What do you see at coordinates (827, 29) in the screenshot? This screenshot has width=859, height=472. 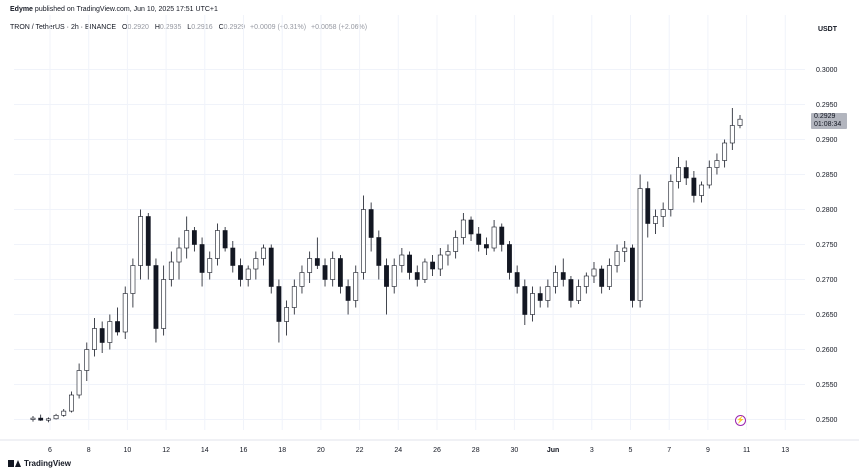 I see `currency-label: USDT` at bounding box center [827, 29].